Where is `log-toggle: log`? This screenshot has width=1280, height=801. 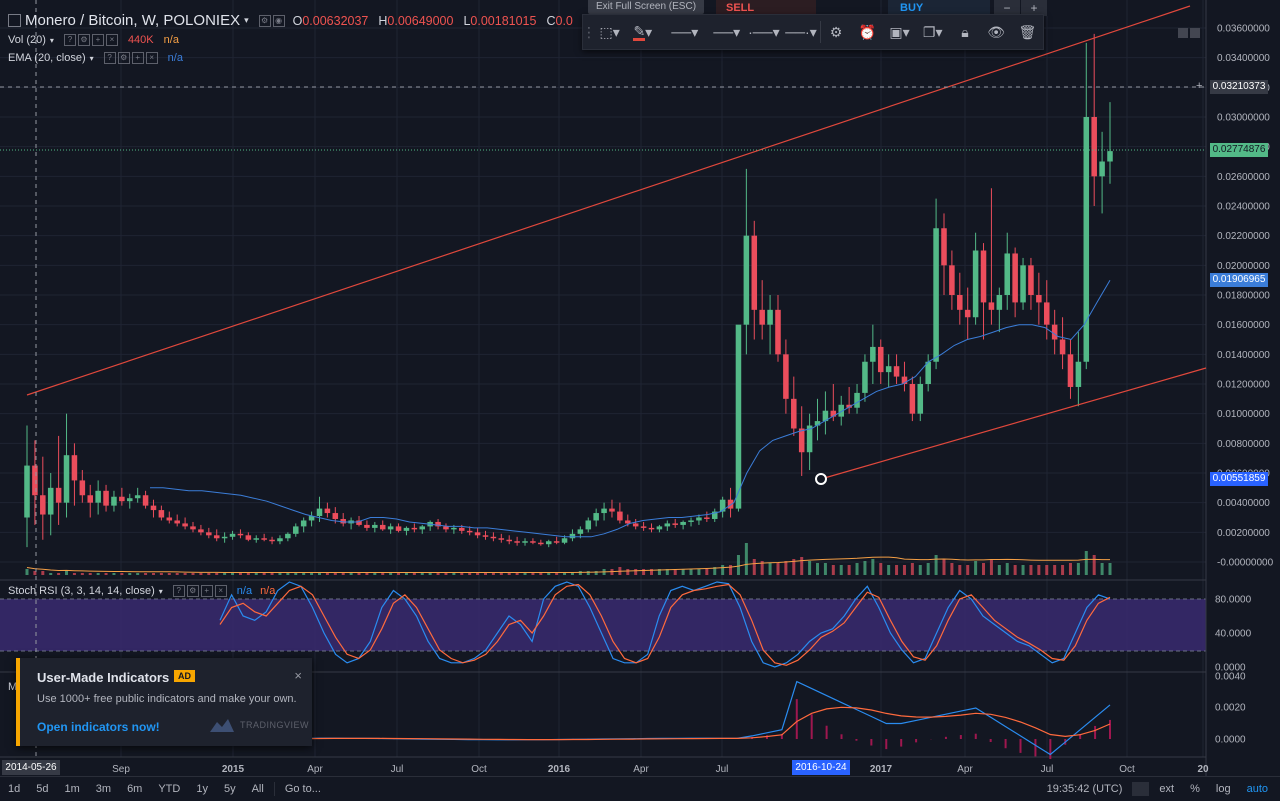 log-toggle: log is located at coordinates (1223, 789).